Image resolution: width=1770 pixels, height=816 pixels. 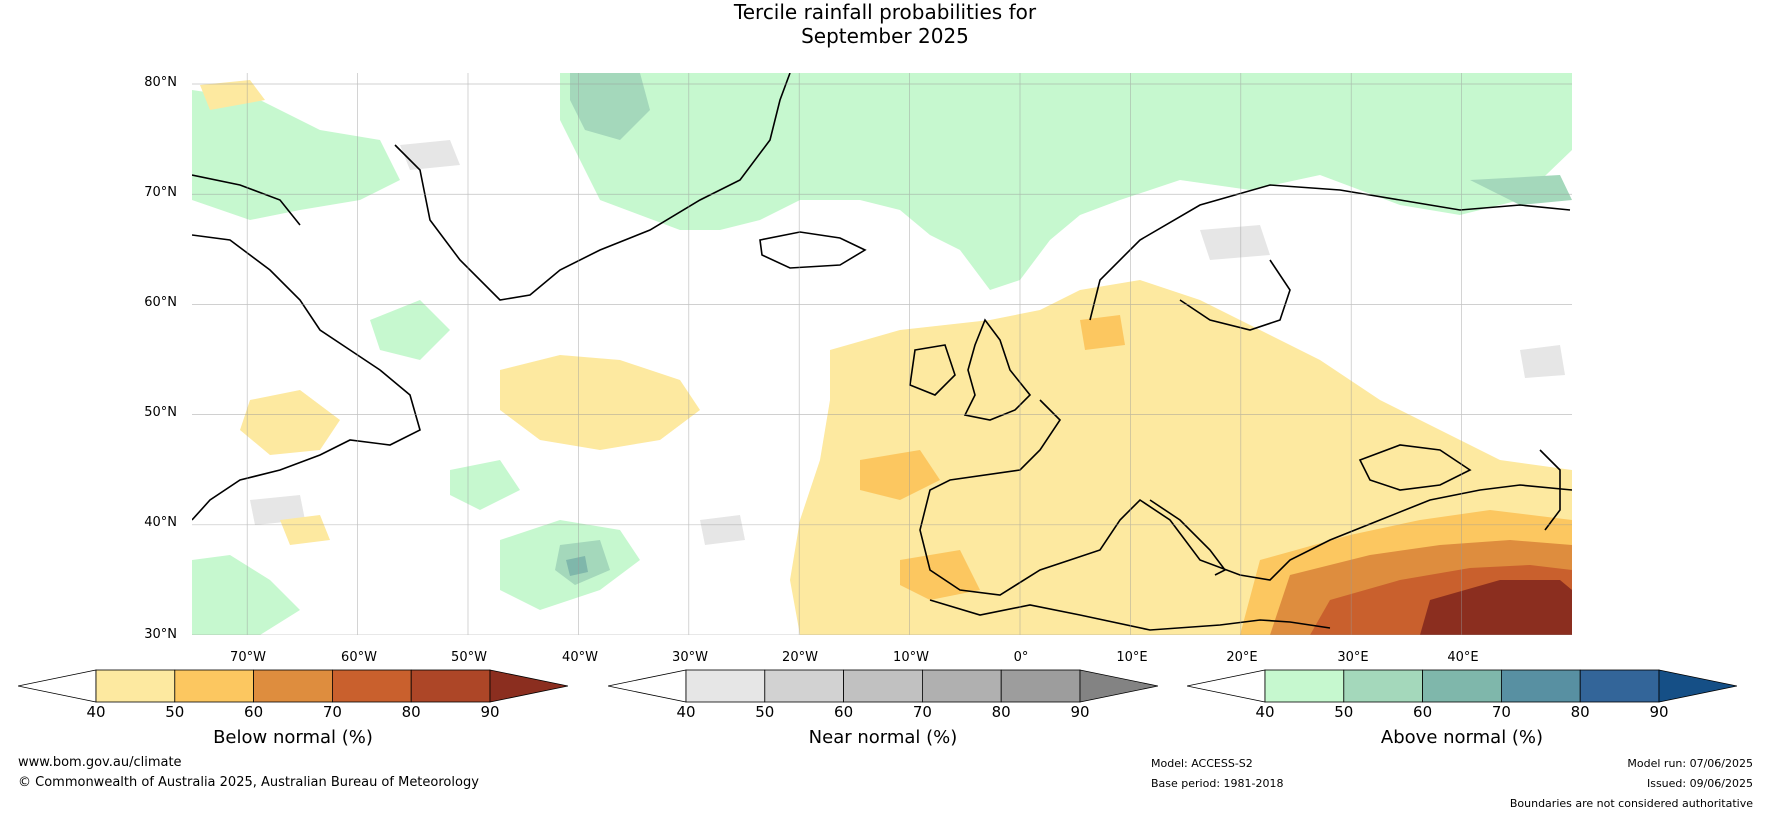 What do you see at coordinates (1690, 763) in the screenshot?
I see `model-run: Model run: 07/06/2025` at bounding box center [1690, 763].